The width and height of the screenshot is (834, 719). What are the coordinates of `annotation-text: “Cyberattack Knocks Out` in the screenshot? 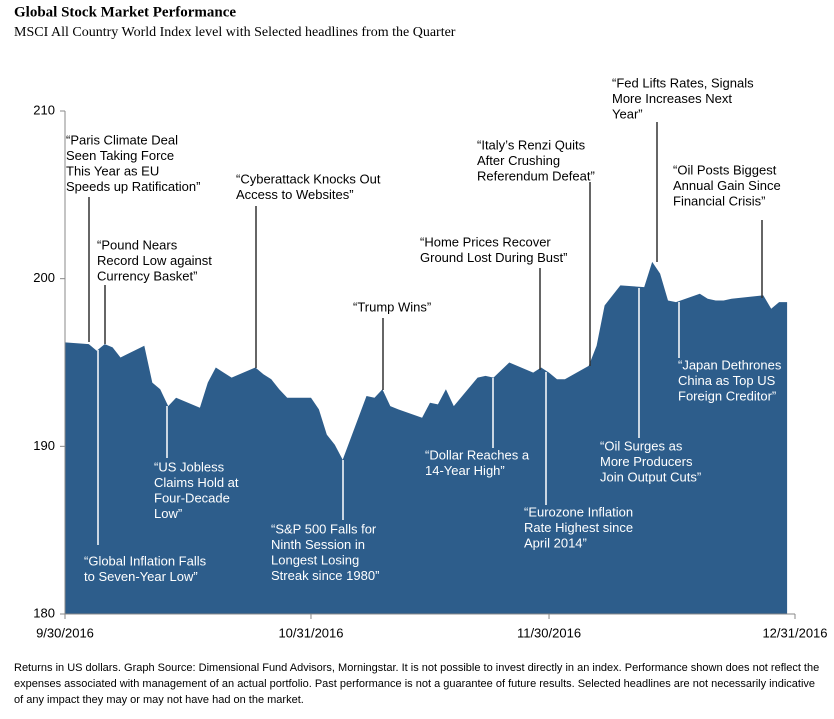 It's located at (308, 178).